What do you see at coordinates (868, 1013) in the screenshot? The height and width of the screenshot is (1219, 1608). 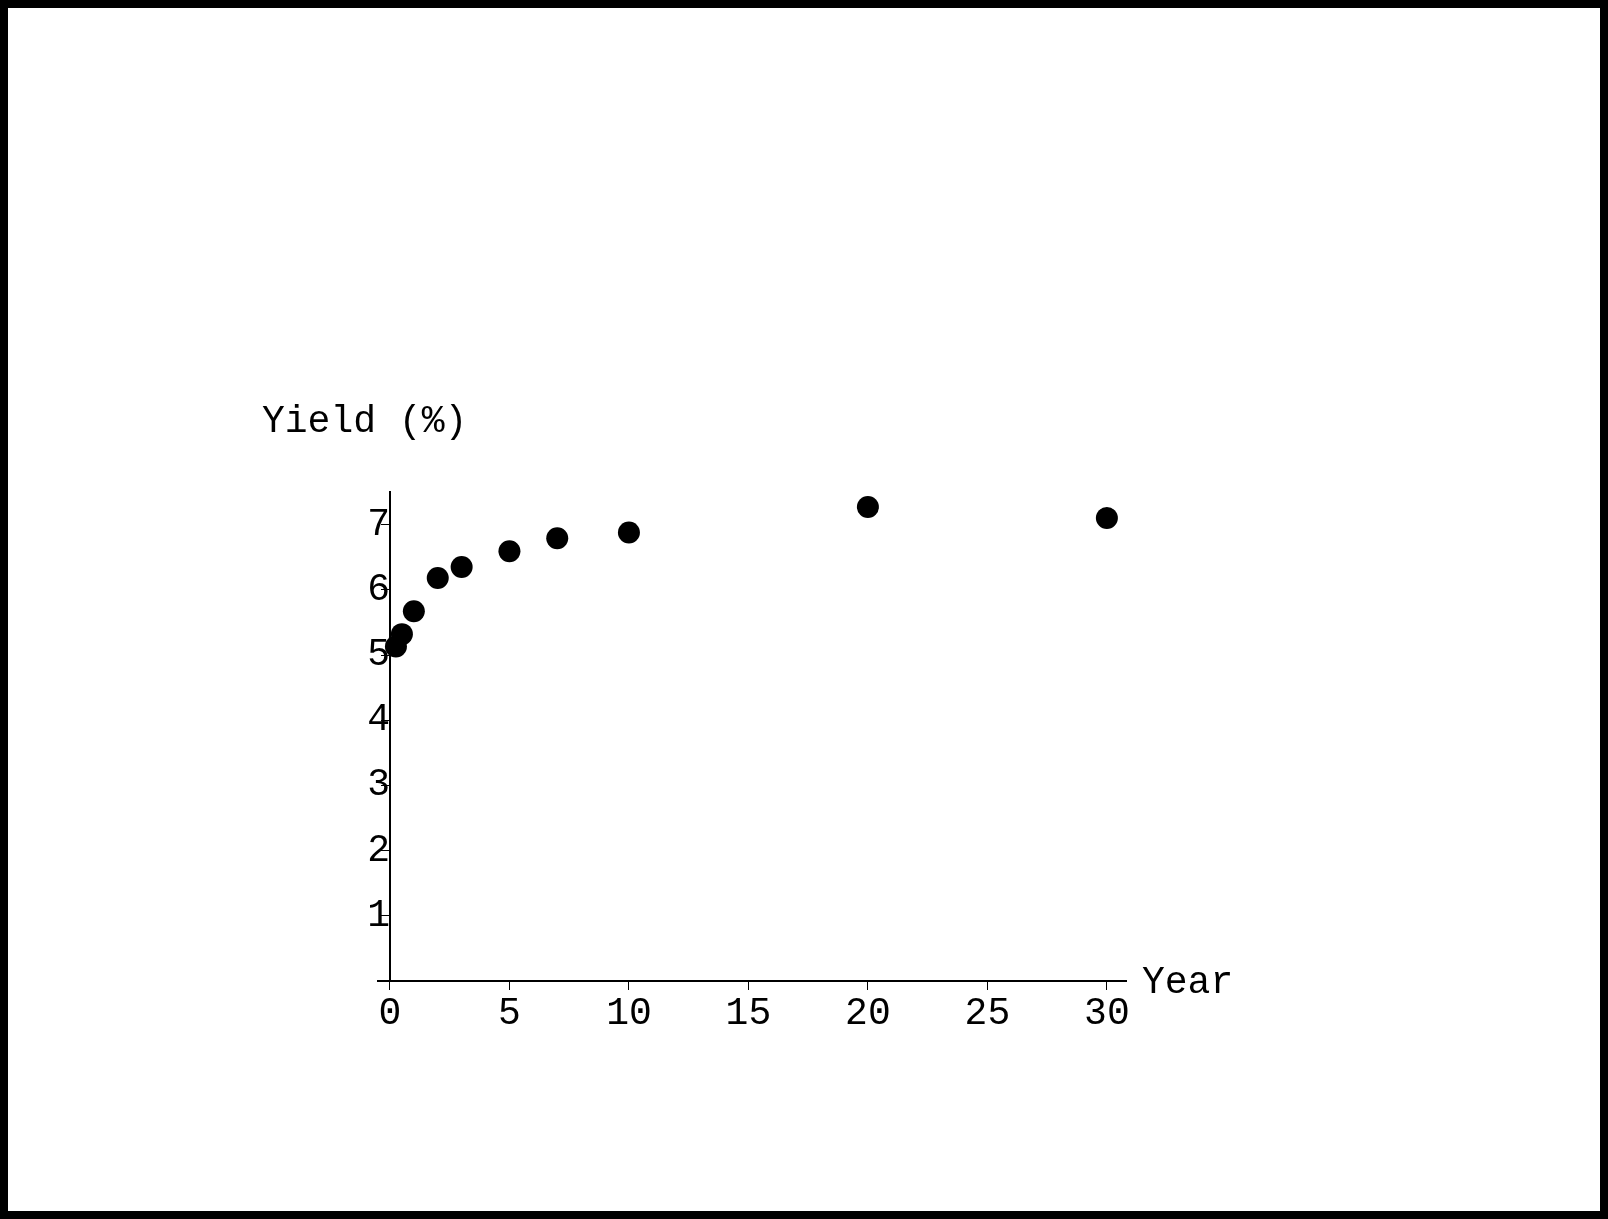 I see `x-tick-label: 20` at bounding box center [868, 1013].